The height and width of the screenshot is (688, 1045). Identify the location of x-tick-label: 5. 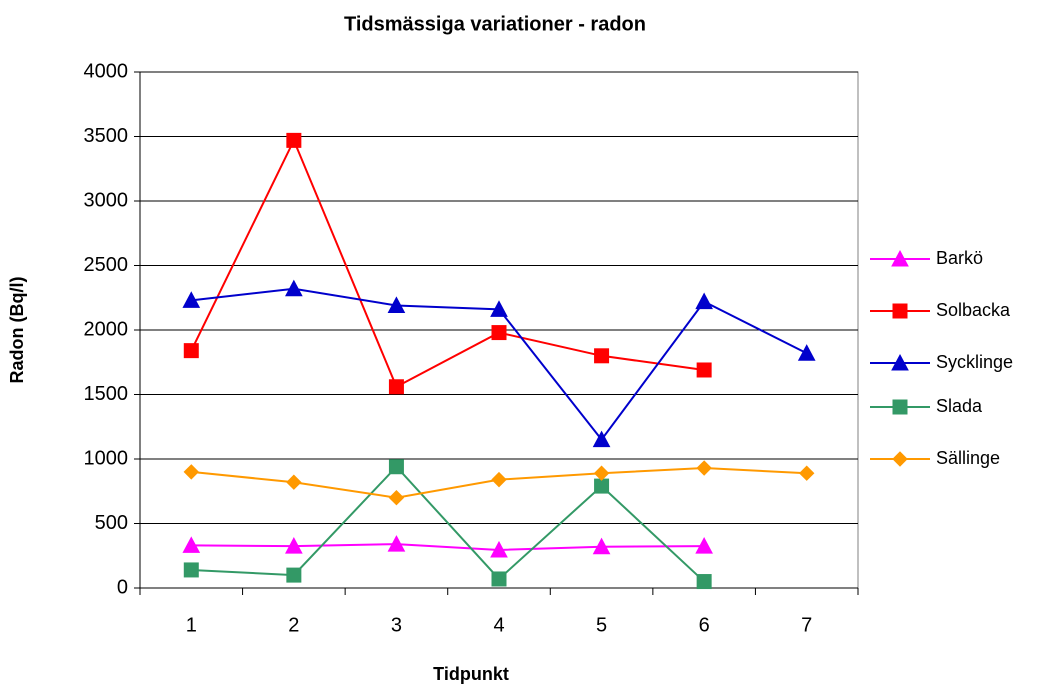
(601, 625).